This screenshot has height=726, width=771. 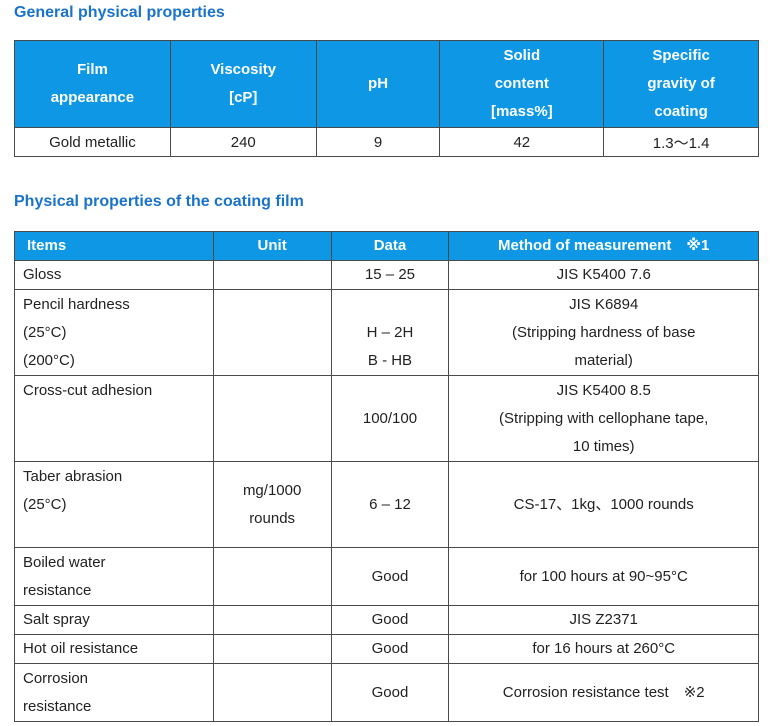 I want to click on cell-ph: 9, so click(x=378, y=142).